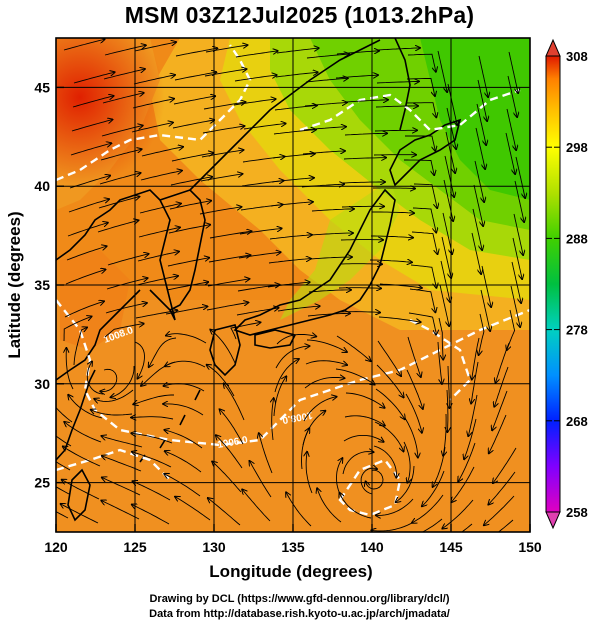  Describe the element at coordinates (42, 285) in the screenshot. I see `y-tick-label: 35` at that location.